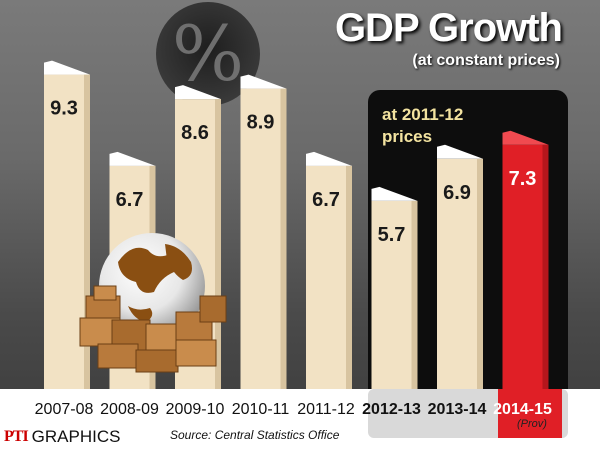 The height and width of the screenshot is (450, 600). Describe the element at coordinates (261, 409) in the screenshot. I see `category-label-2010-11: 2010-11` at that location.